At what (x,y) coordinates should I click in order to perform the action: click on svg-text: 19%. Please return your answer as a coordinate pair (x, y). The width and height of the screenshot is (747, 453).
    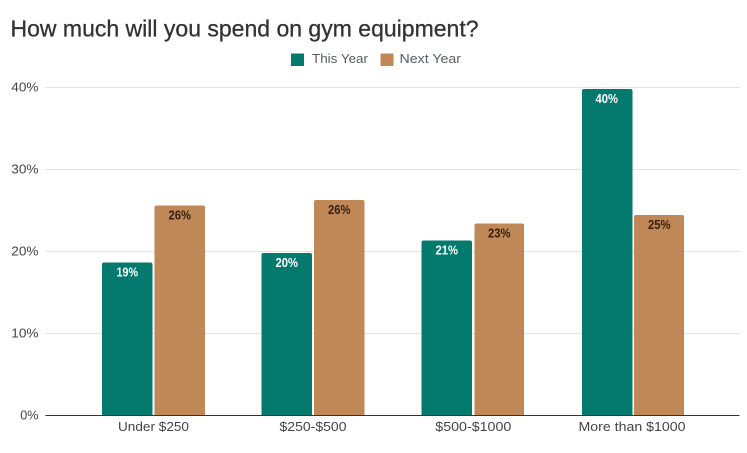
    Looking at the image, I should click on (128, 273).